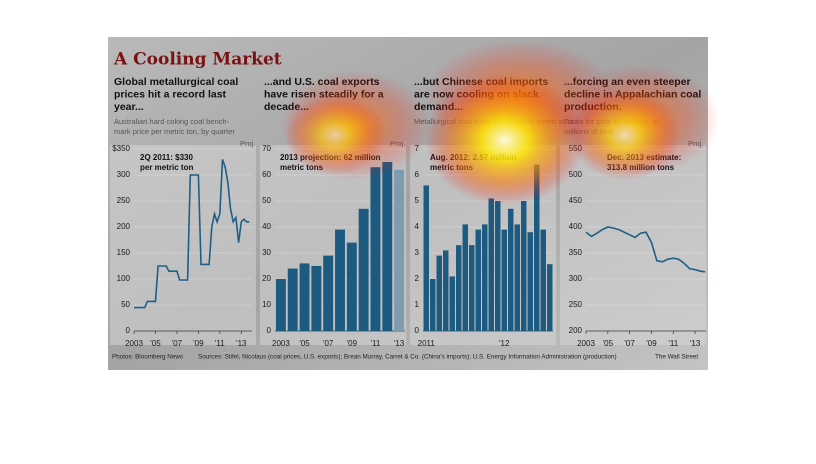 The height and width of the screenshot is (464, 816). I want to click on chart-heading: decline in Appalachian coal, so click(632, 94).